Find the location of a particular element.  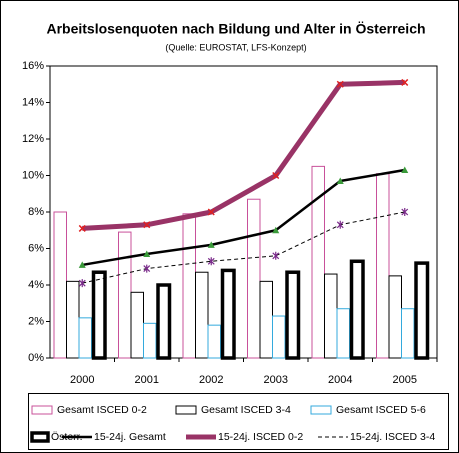

line is located at coordinates (243, 247).